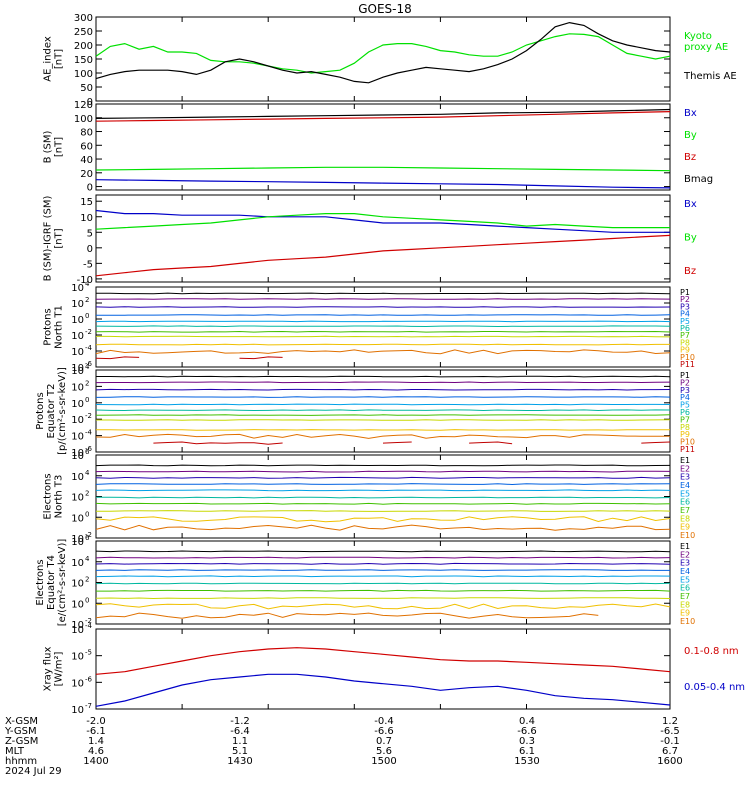  Describe the element at coordinates (48, 146) in the screenshot. I see `y-axis-label: B (SM)` at that location.